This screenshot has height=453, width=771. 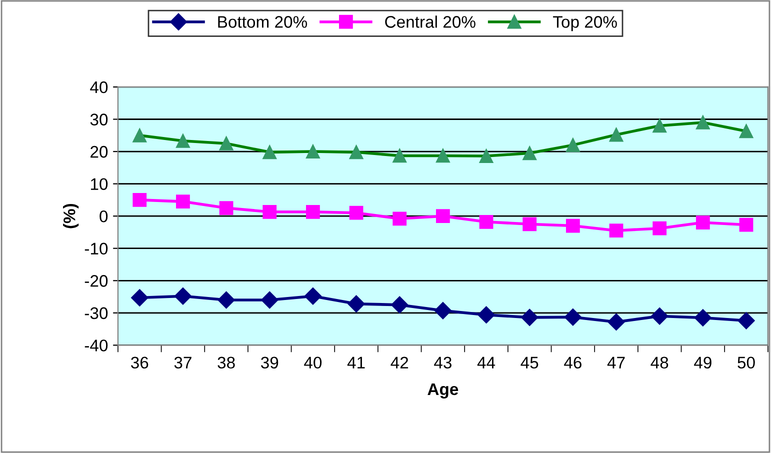 I want to click on y-tick-label: 10, so click(x=99, y=184).